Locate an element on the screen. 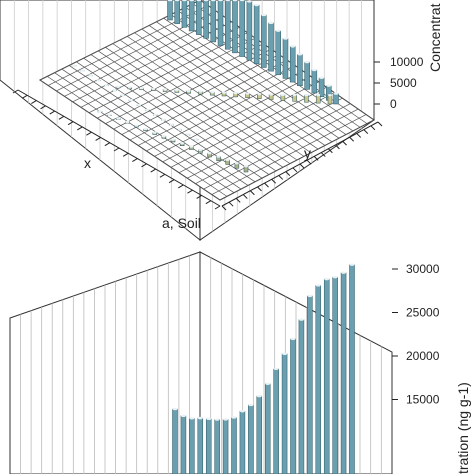 Image resolution: width=474 pixels, height=474 pixels. z-axis-ticks: 0 5000 10000 is located at coordinates (399, 83).